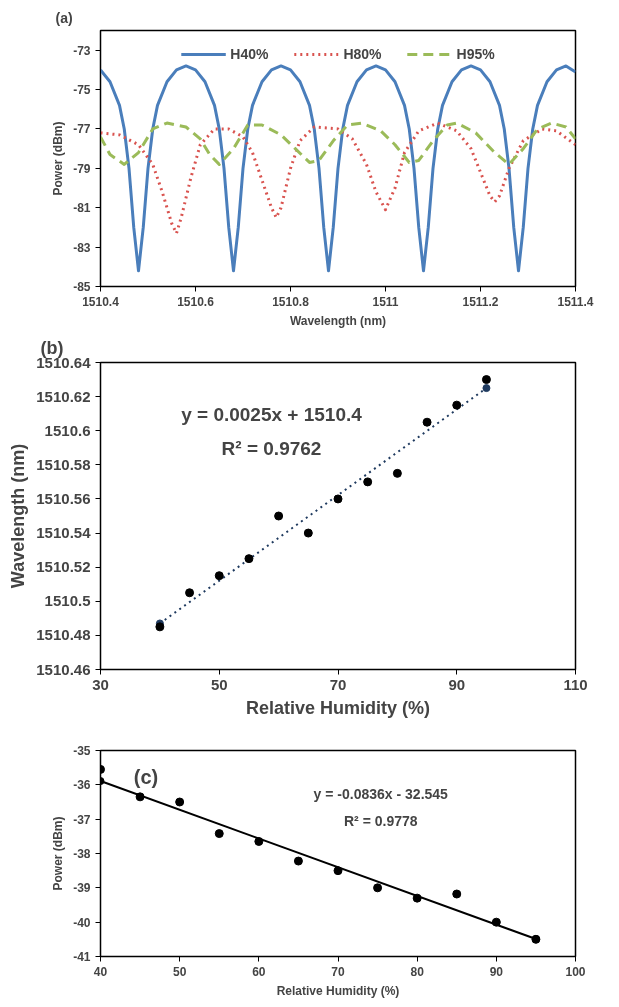 This screenshot has height=1007, width=619. Describe the element at coordinates (101, 301) in the screenshot. I see `x-tick-label: 1510.4` at that location.